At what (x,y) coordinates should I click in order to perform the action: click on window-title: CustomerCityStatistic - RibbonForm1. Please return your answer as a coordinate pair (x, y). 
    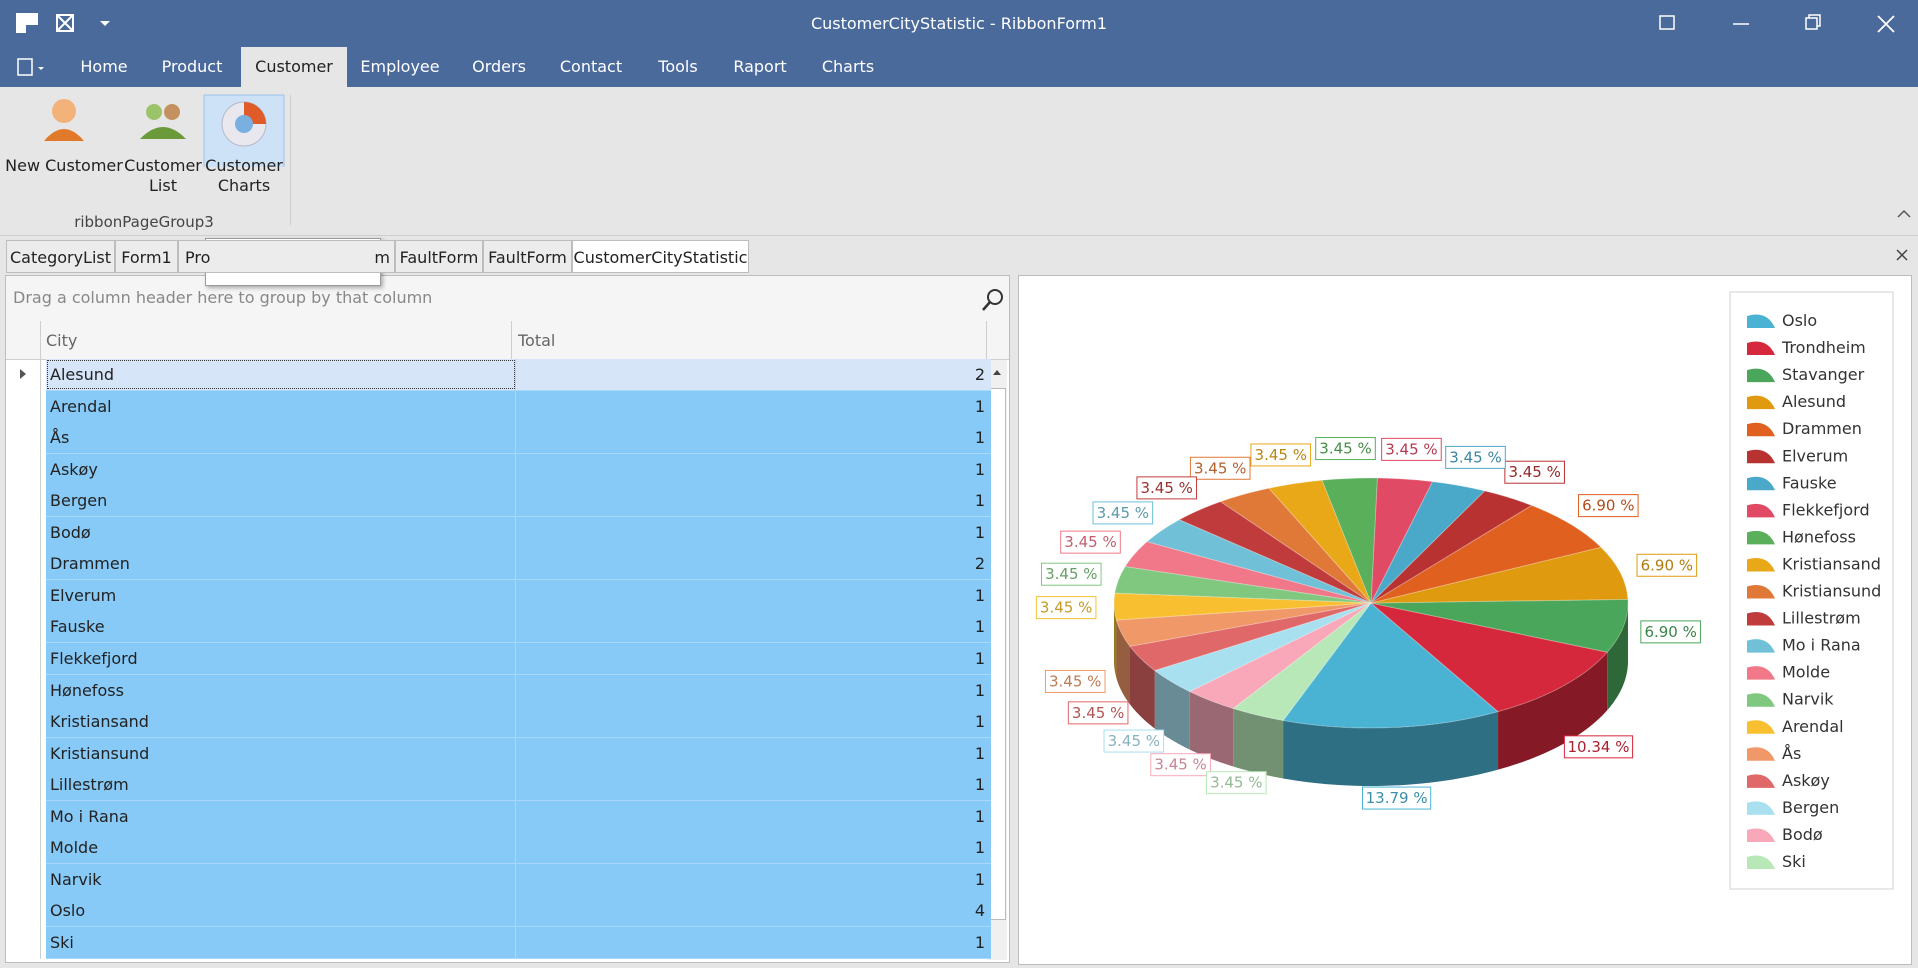
    Looking at the image, I should click on (959, 23).